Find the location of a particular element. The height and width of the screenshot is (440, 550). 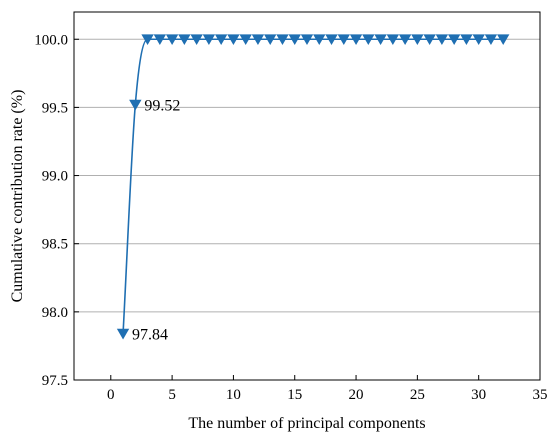

x-tick-label: 30 is located at coordinates (478, 395).